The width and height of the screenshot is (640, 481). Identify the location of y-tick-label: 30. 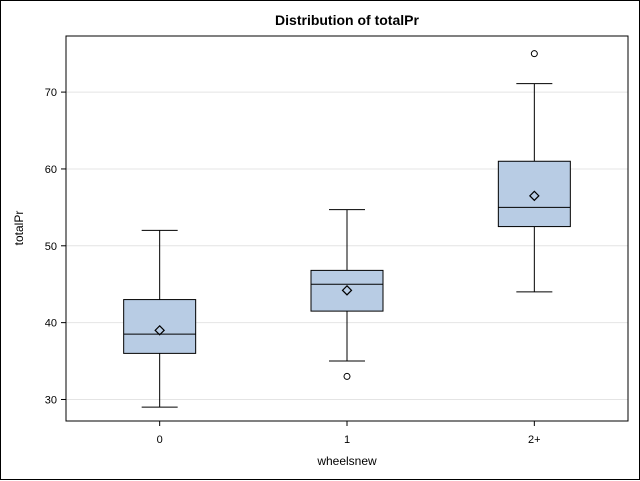
(51, 400).